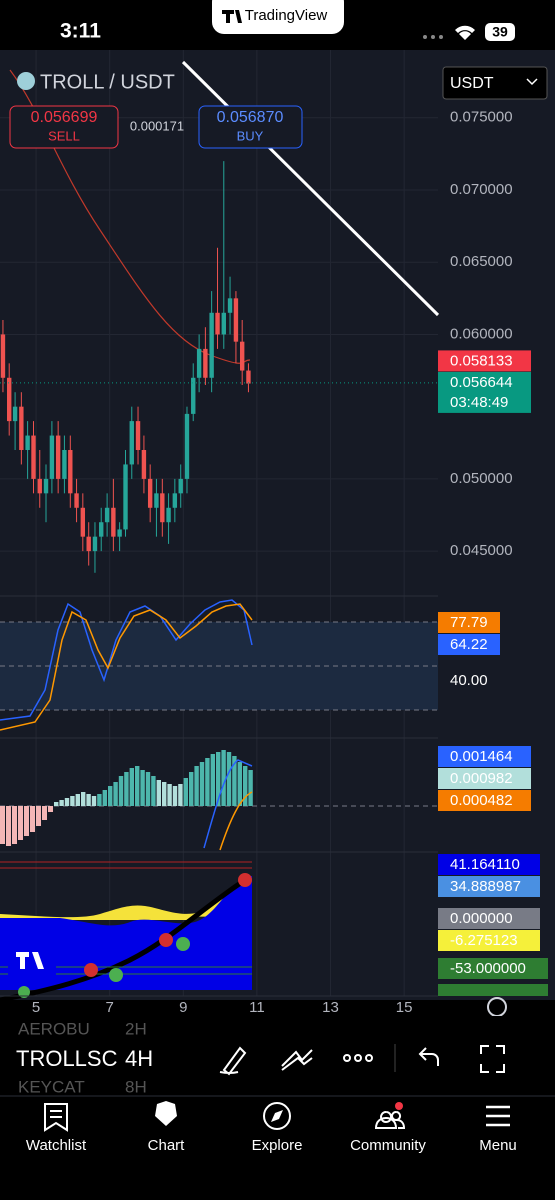 The width and height of the screenshot is (555, 1200). What do you see at coordinates (498, 1145) in the screenshot?
I see `tab-label: Menu` at bounding box center [498, 1145].